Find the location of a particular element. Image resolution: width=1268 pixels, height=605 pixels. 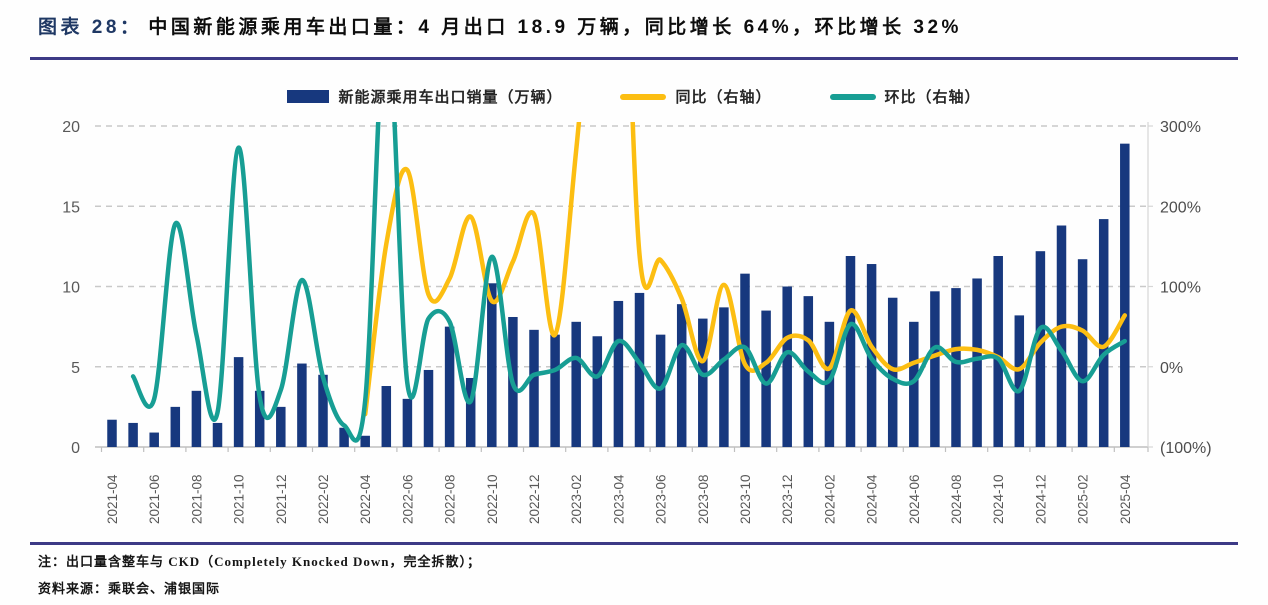

legend-item-mom: 环比（右轴） is located at coordinates (905, 96).